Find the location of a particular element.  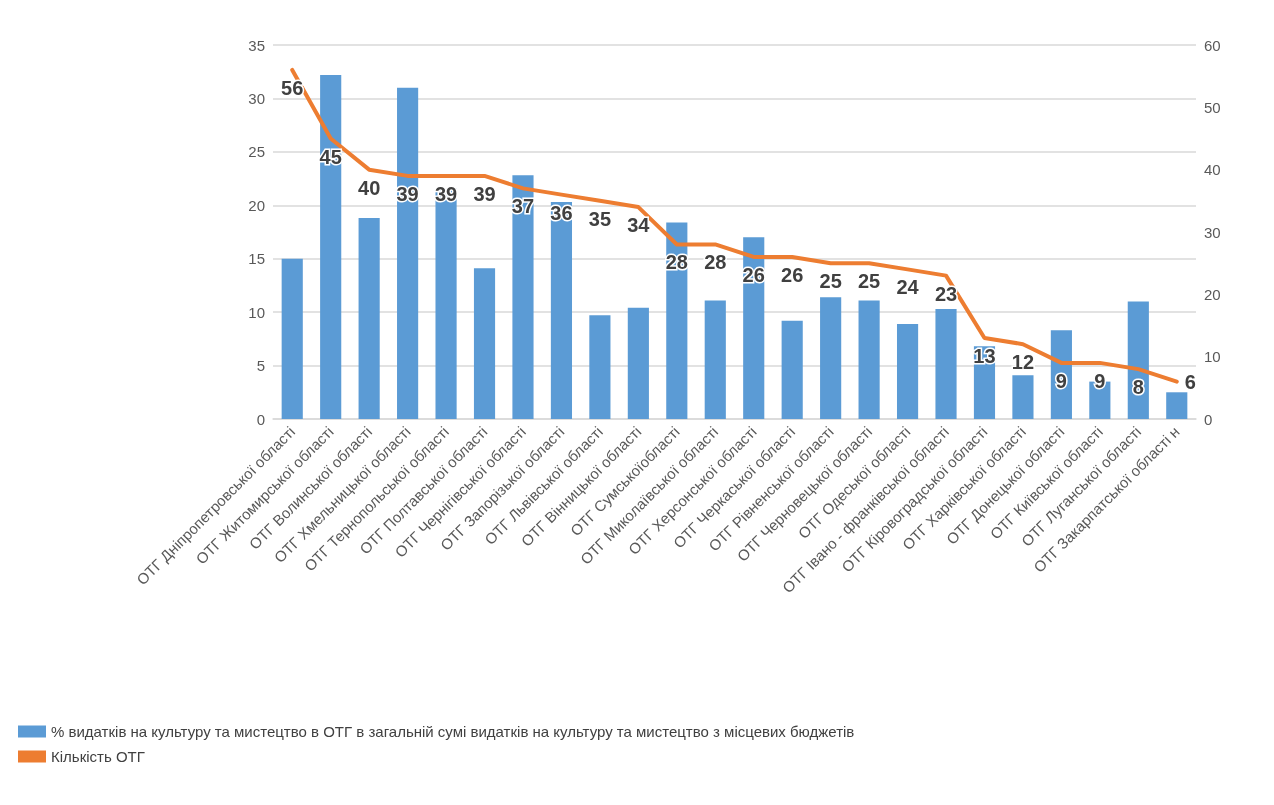

data-label: 56 is located at coordinates (292, 87).